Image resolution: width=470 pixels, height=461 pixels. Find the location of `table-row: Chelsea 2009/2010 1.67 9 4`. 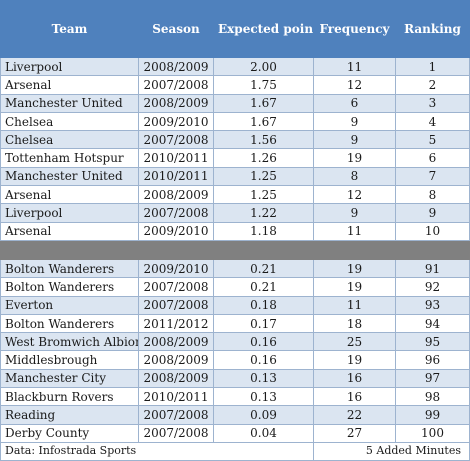

table-row: Chelsea 2009/2010 1.67 9 4 is located at coordinates (235, 121).